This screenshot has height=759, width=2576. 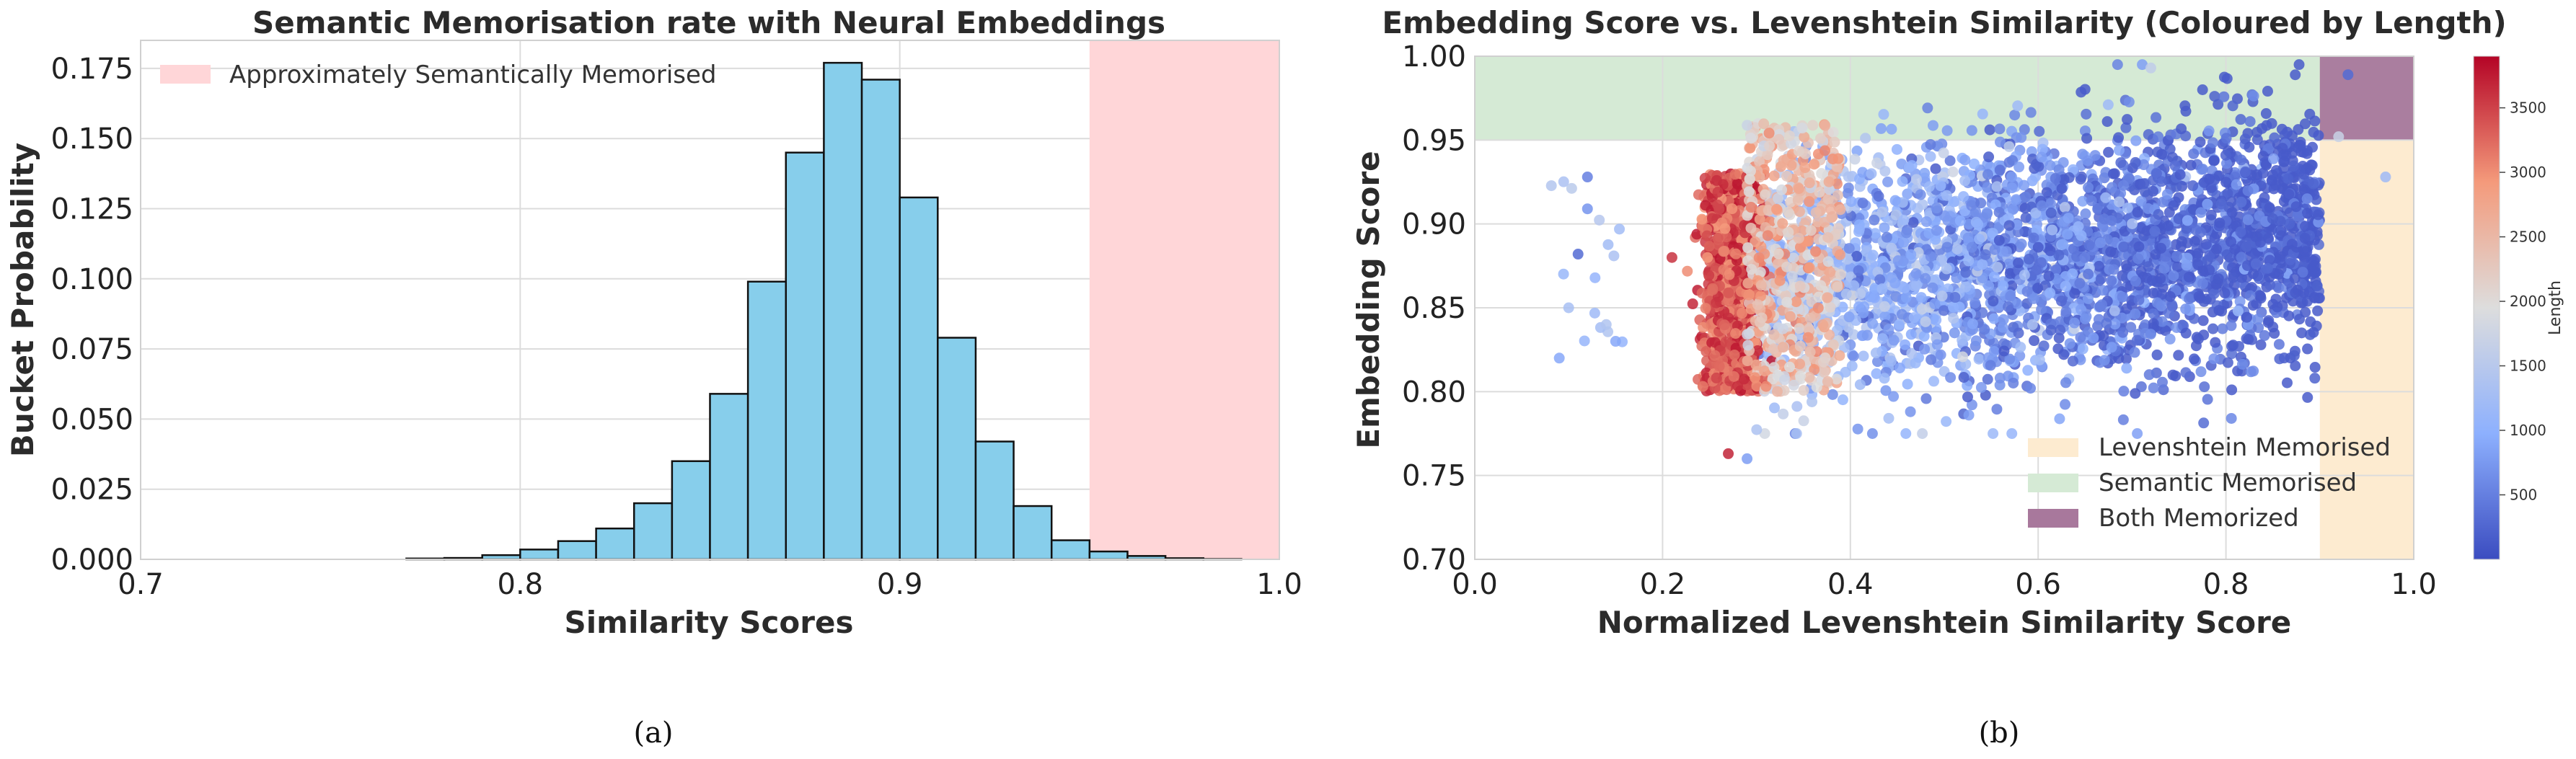 What do you see at coordinates (2528, 172) in the screenshot?
I see `colorbar-tick-label: 3000` at bounding box center [2528, 172].